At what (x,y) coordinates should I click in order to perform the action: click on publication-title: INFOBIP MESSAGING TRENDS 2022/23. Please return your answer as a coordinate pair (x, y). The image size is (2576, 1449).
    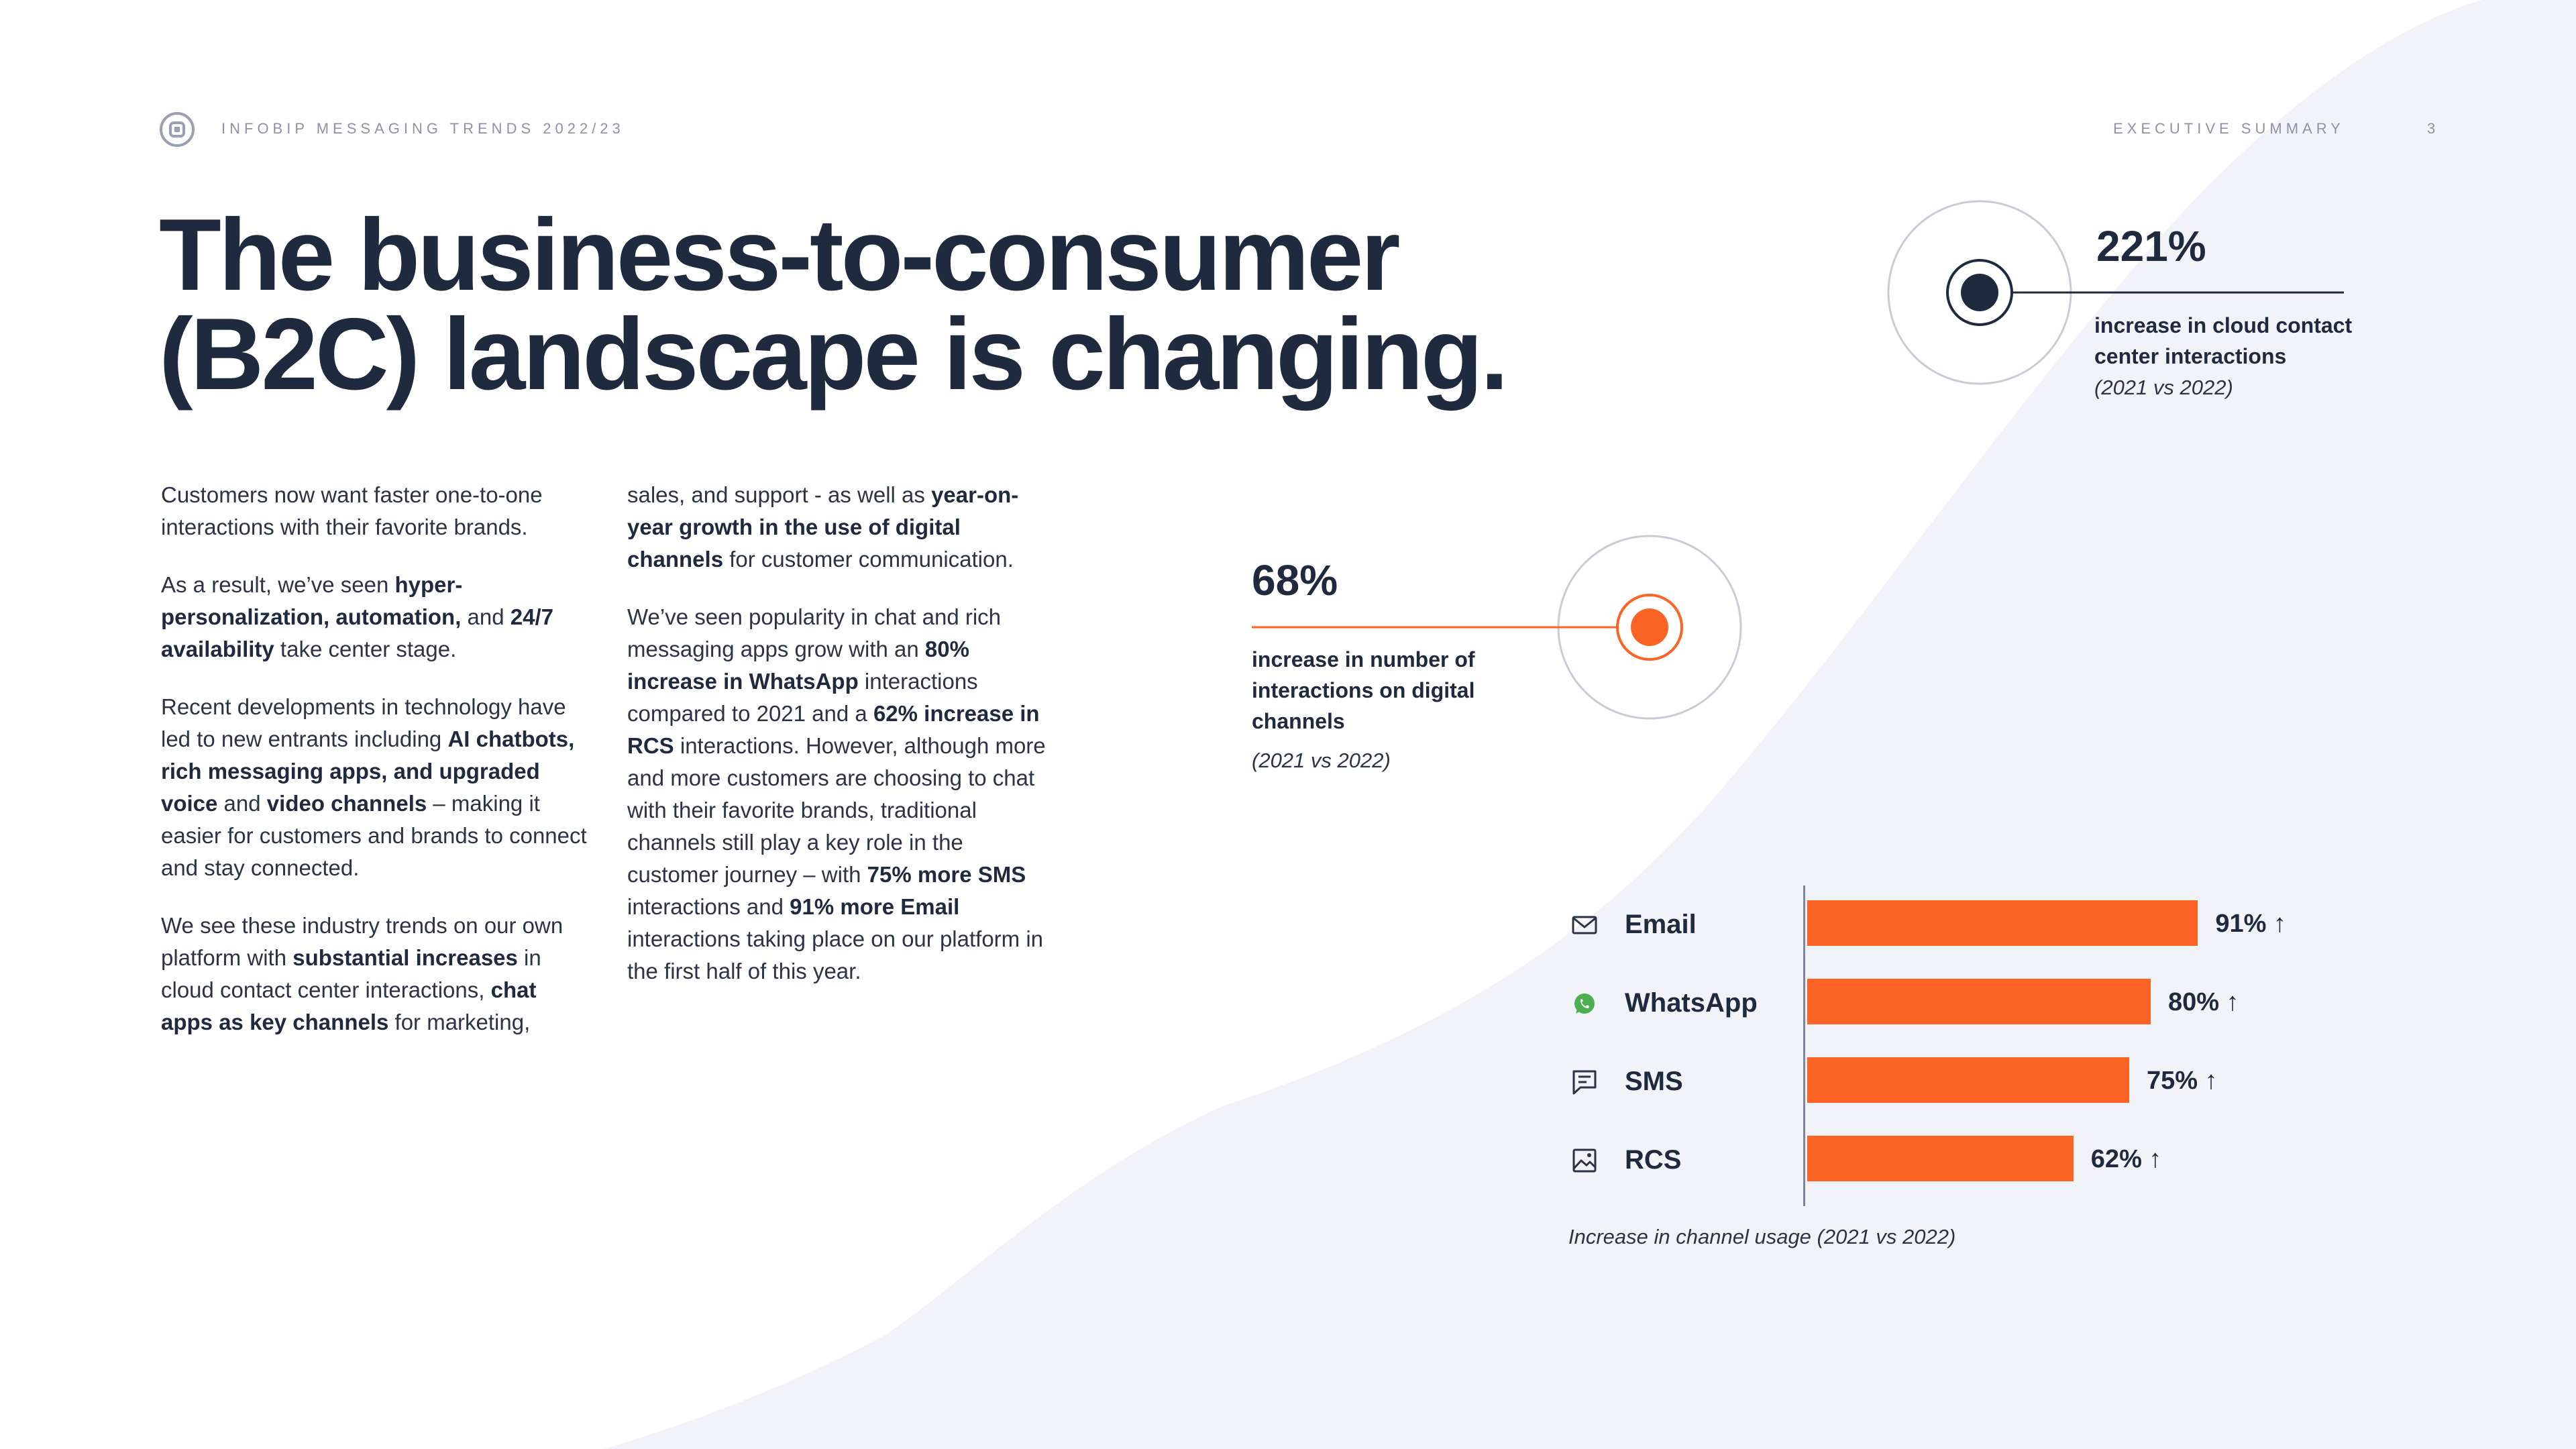
    Looking at the image, I should click on (423, 128).